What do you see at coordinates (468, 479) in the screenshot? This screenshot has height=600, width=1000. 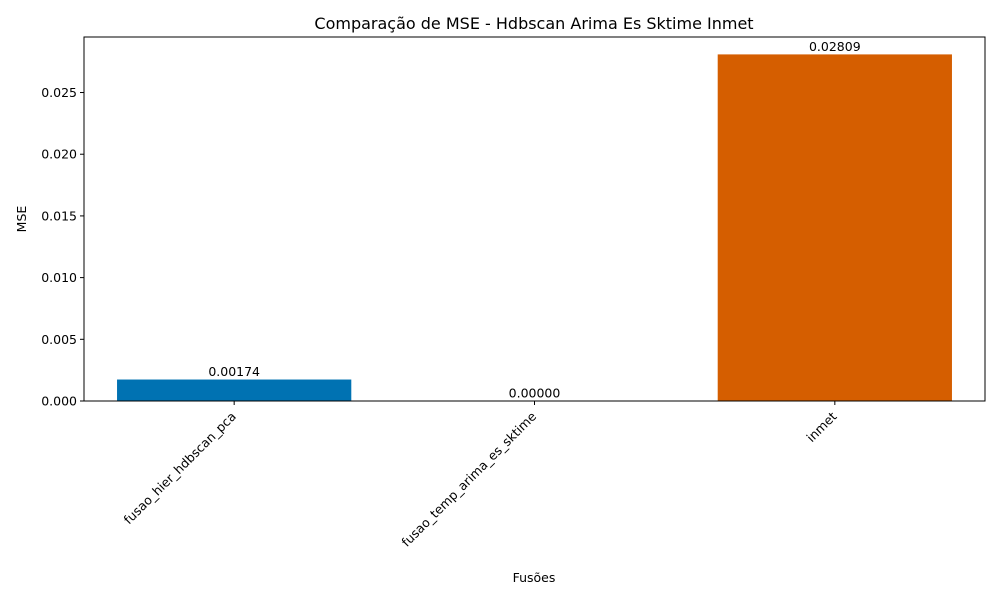 I see `x-tick-label: fusao_temp_arima_es_sktime` at bounding box center [468, 479].